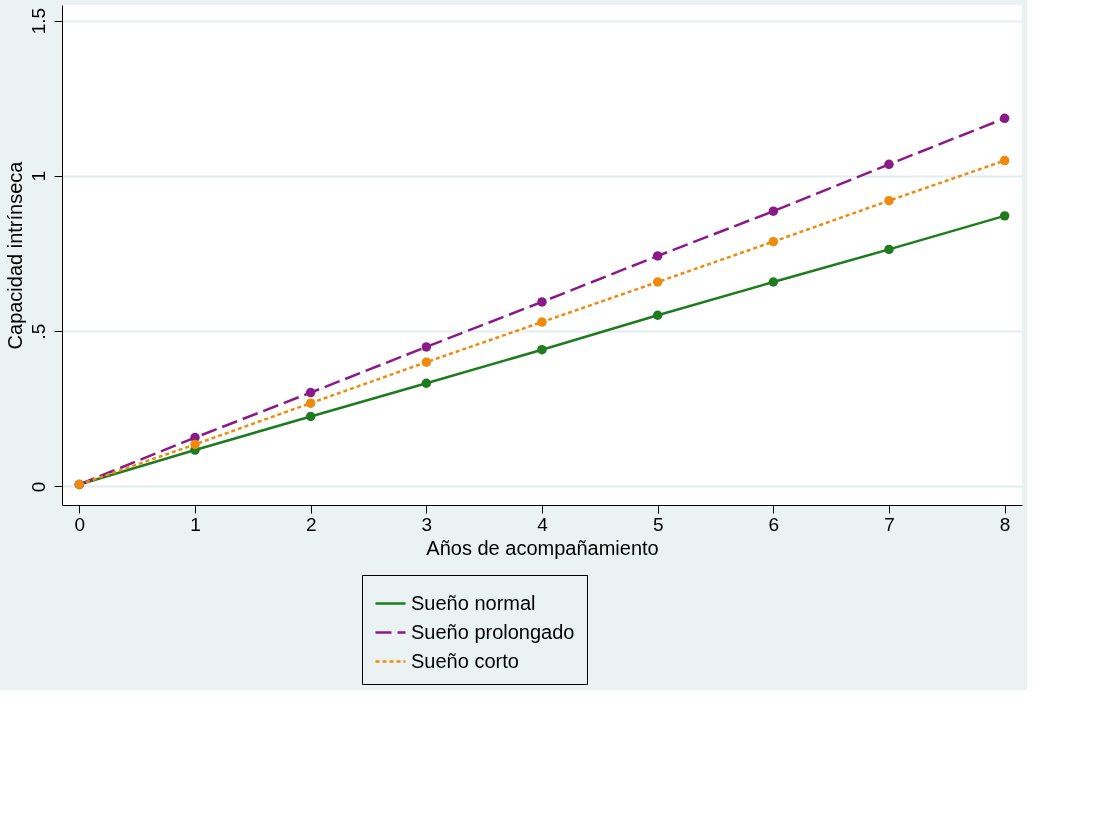  What do you see at coordinates (774, 524) in the screenshot?
I see `x-tick-label: 6` at bounding box center [774, 524].